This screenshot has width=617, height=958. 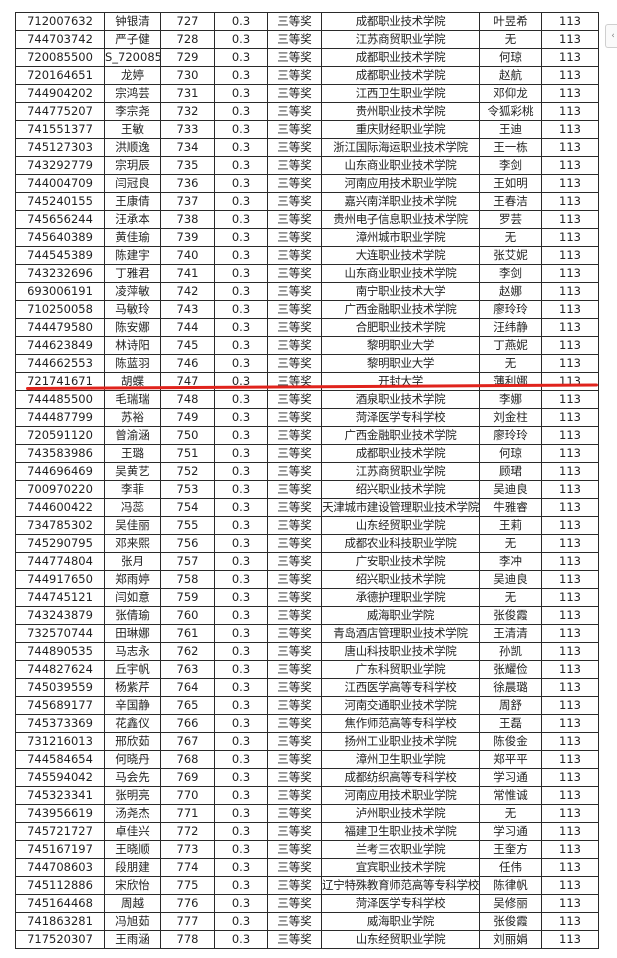 What do you see at coordinates (60, 435) in the screenshot?
I see `cell-id: 720591120` at bounding box center [60, 435].